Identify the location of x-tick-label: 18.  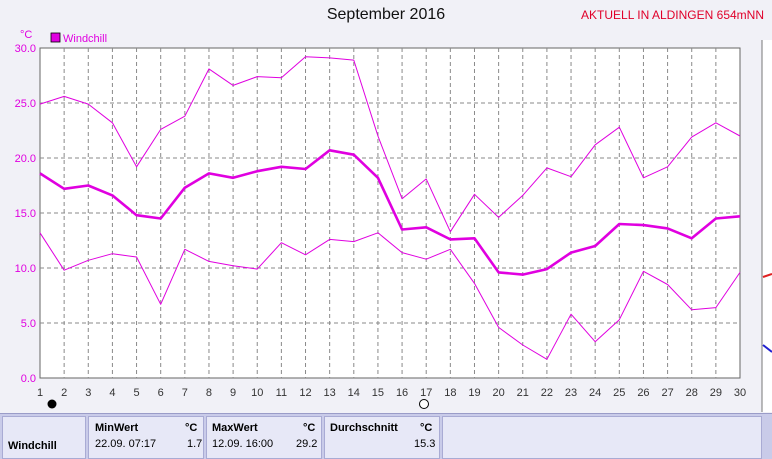
(450, 393).